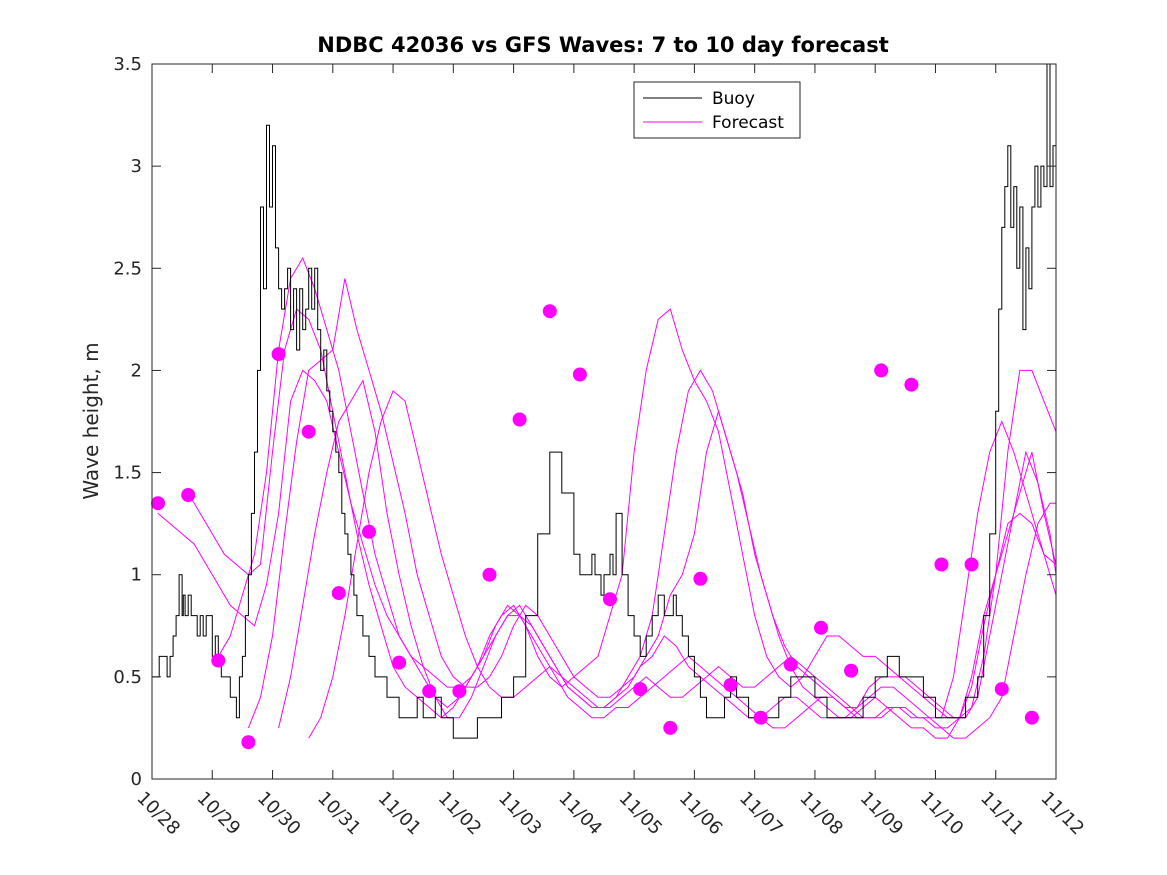  I want to click on legend-box, so click(717, 110).